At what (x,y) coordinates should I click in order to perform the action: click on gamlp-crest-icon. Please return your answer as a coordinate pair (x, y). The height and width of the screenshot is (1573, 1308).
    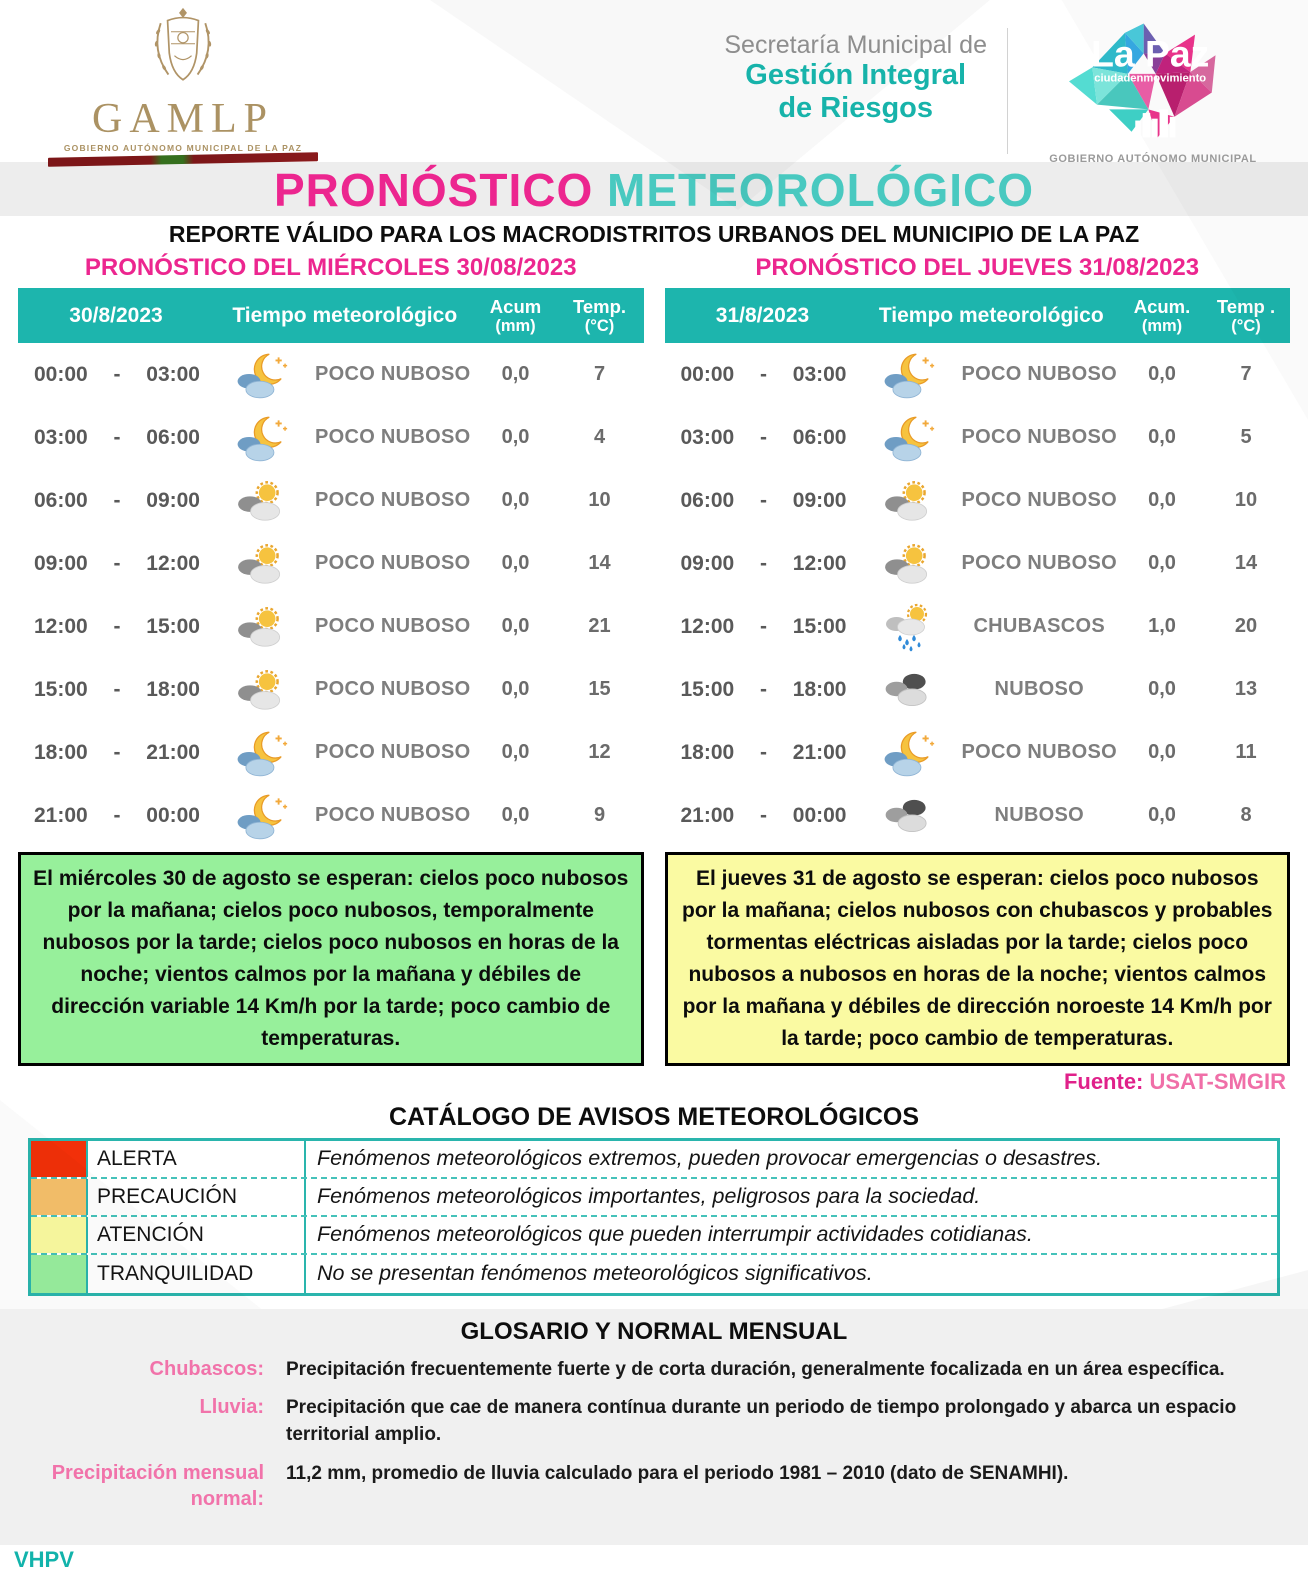
    Looking at the image, I should click on (183, 44).